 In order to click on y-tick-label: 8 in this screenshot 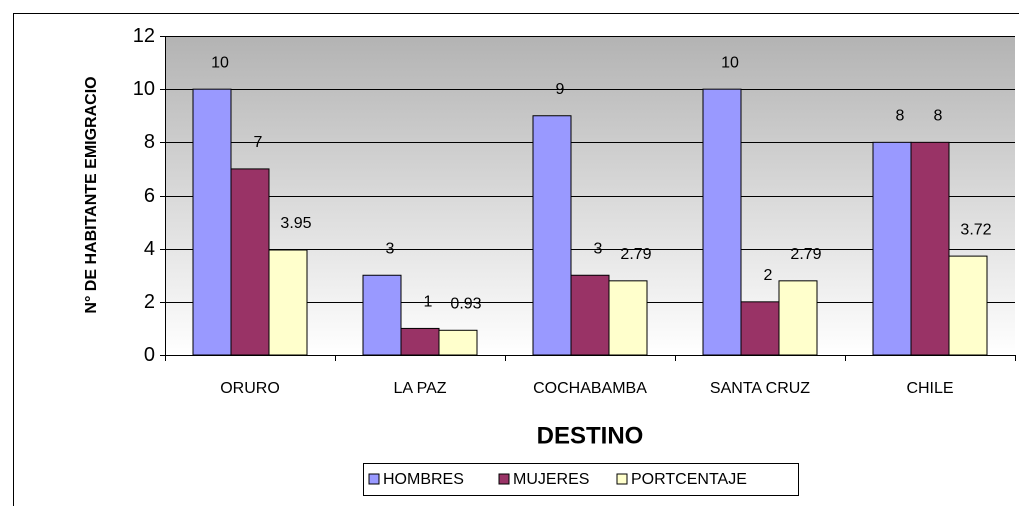, I will do `click(149, 142)`.